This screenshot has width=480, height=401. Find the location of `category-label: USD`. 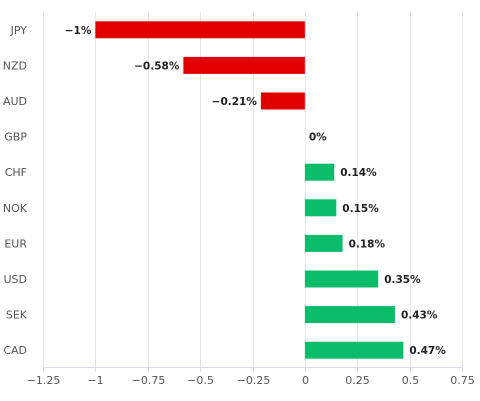

category-label: USD is located at coordinates (15, 279).